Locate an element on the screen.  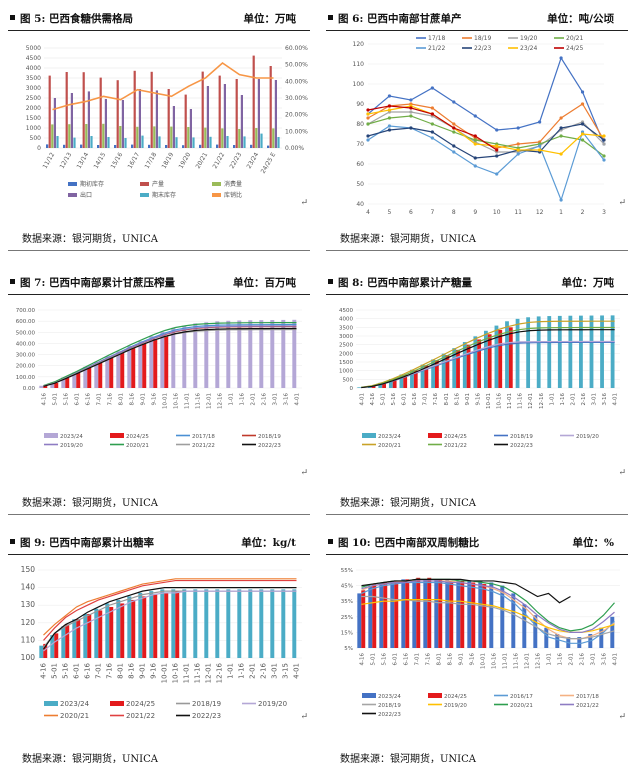
x-tick-label: 18/19 is located at coordinates (168, 160).